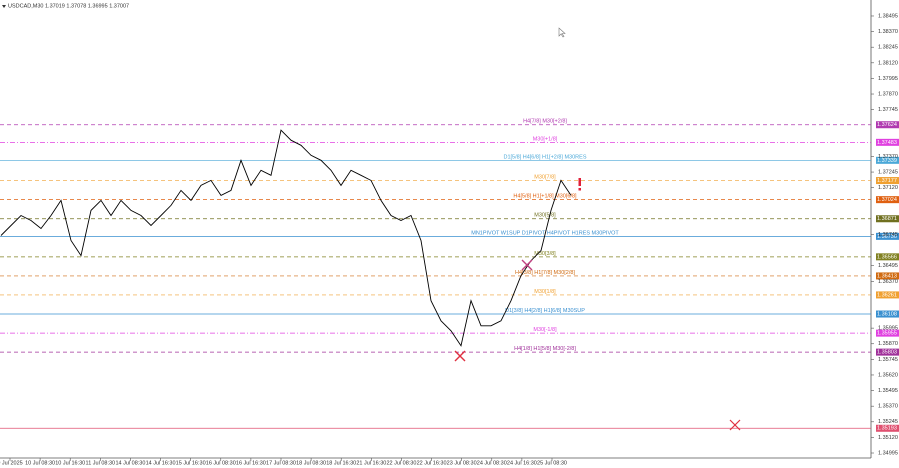 This screenshot has height=468, width=899. I want to click on y-tick-label: 1.35745, so click(888, 360).